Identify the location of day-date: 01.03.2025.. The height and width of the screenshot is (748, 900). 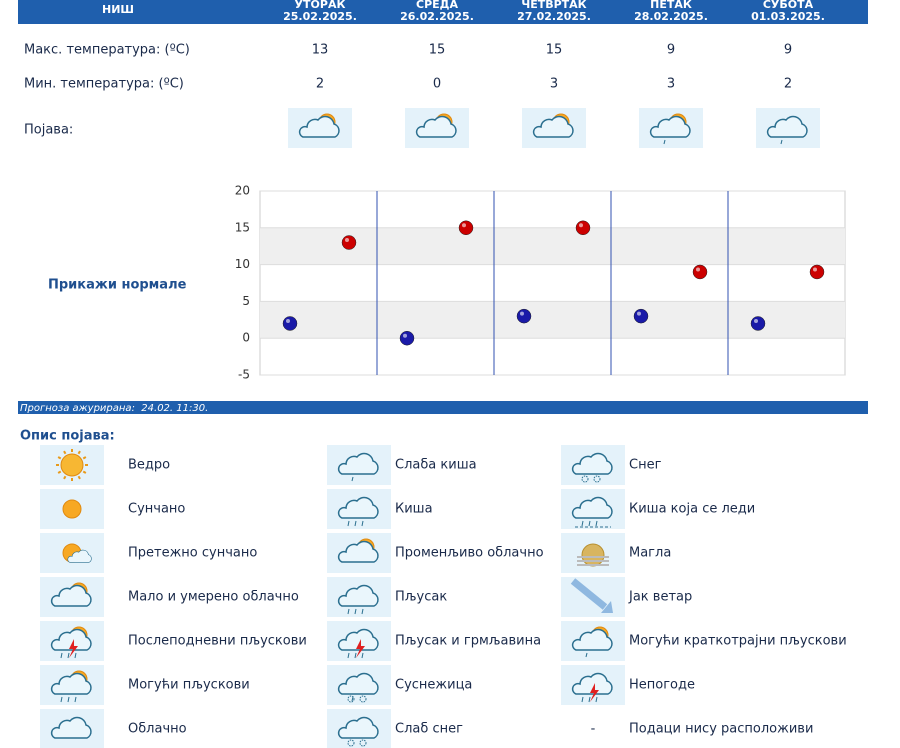
(788, 16).